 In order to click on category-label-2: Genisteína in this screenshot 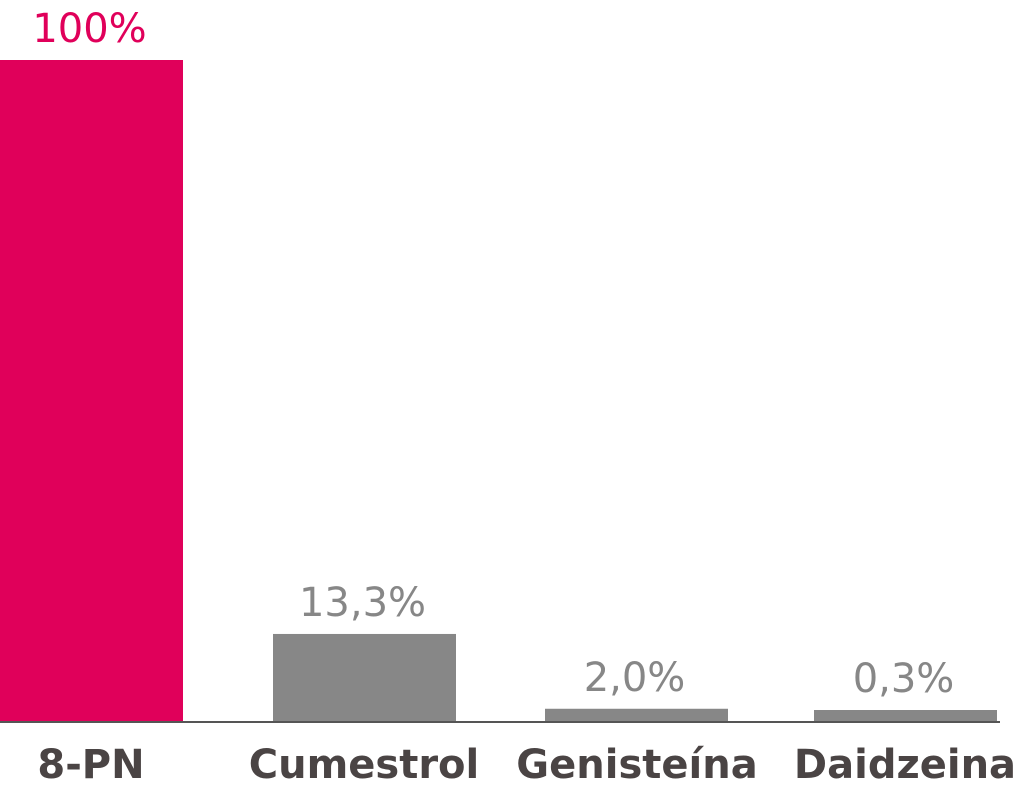, I will do `click(636, 765)`.